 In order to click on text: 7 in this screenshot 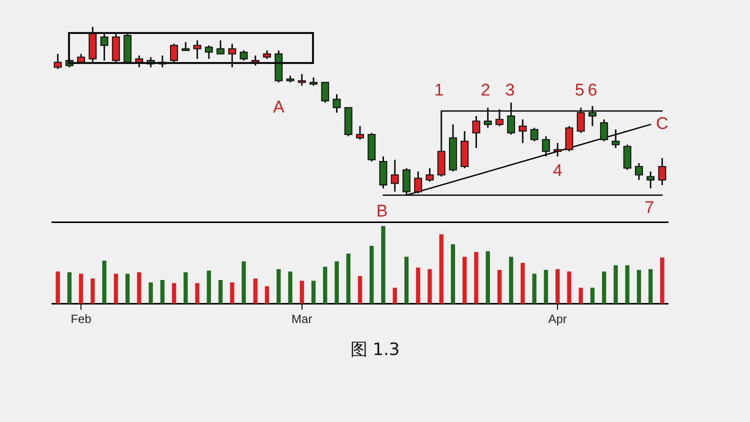, I will do `click(649, 208)`.